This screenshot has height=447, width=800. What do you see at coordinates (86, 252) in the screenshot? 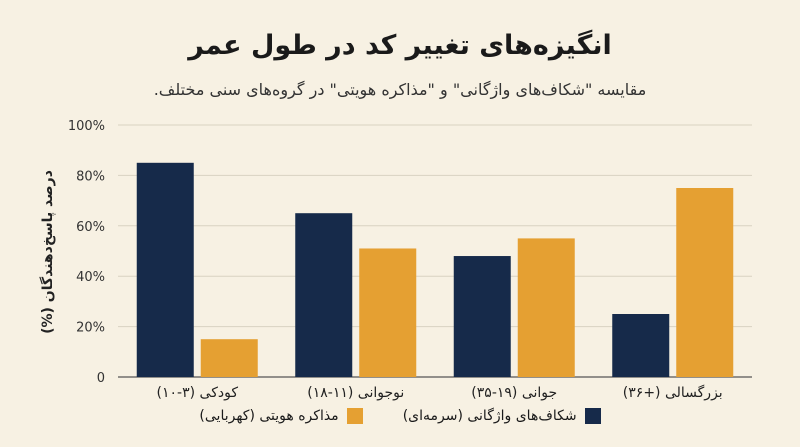
I see `y-tick-labels: 0 20% 40% 60% 80% 100%` at bounding box center [86, 252].